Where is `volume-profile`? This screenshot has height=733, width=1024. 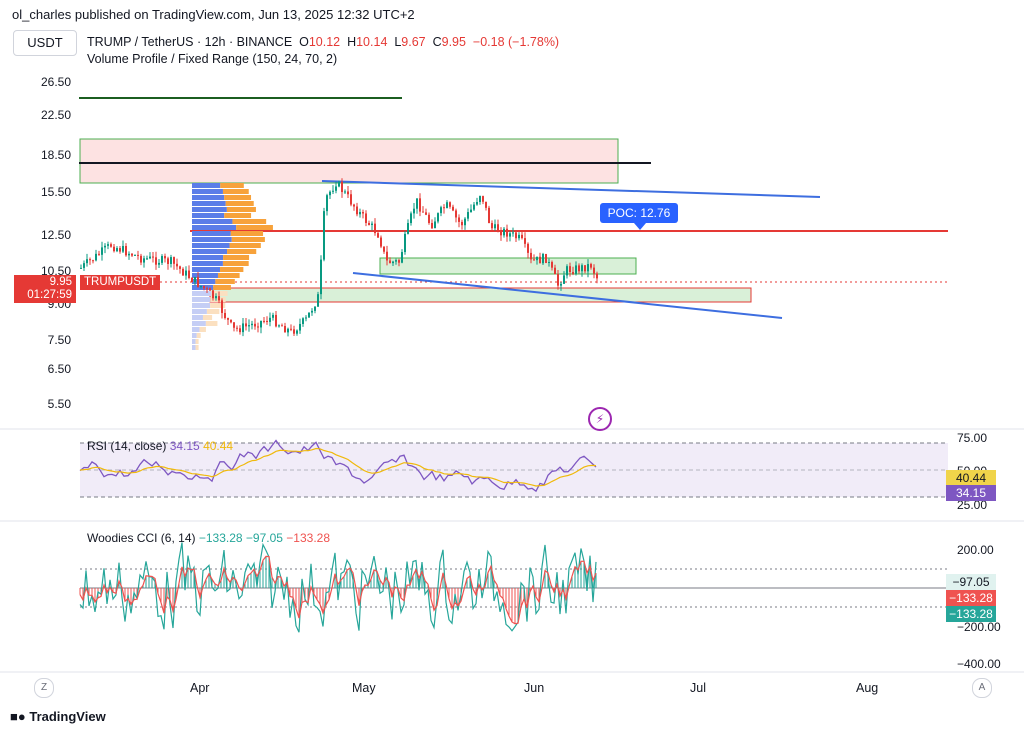 volume-profile is located at coordinates (232, 266).